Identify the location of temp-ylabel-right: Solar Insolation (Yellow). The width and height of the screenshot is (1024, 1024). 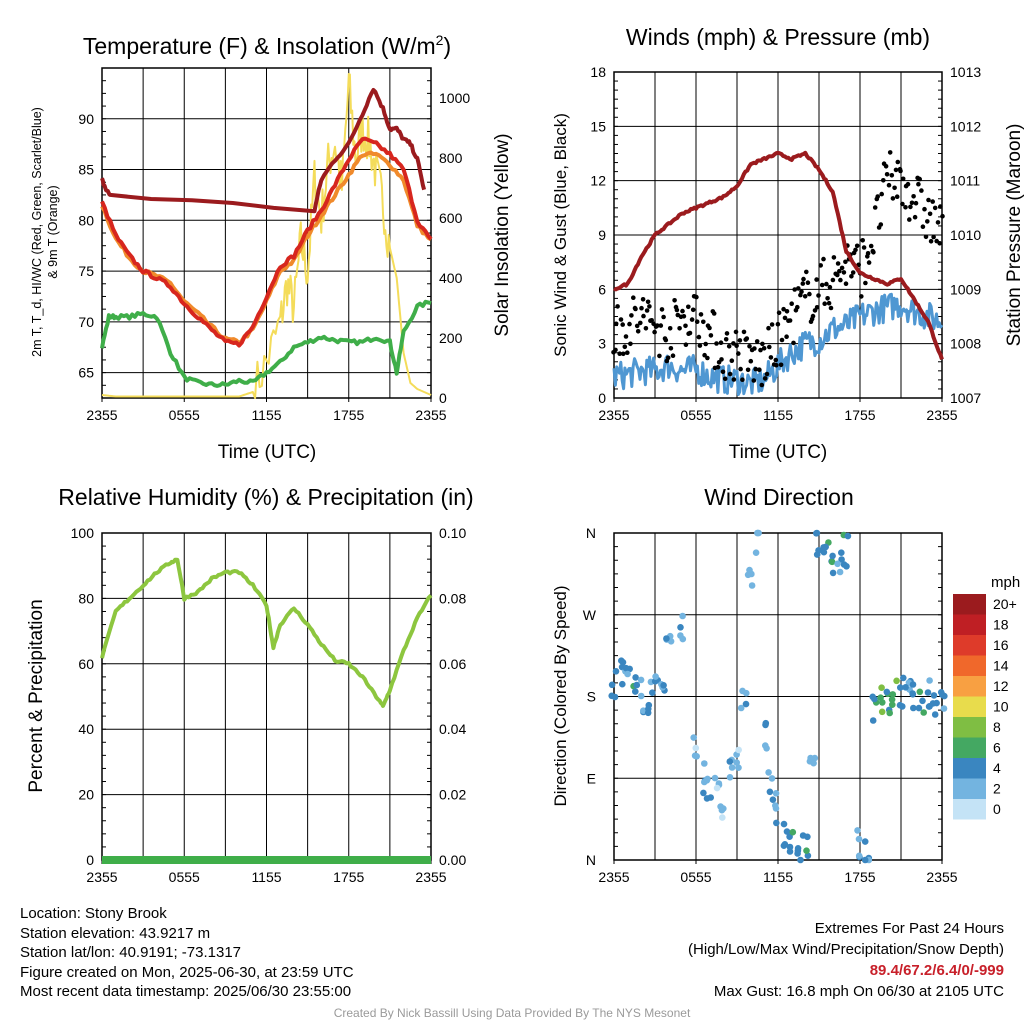
(502, 234).